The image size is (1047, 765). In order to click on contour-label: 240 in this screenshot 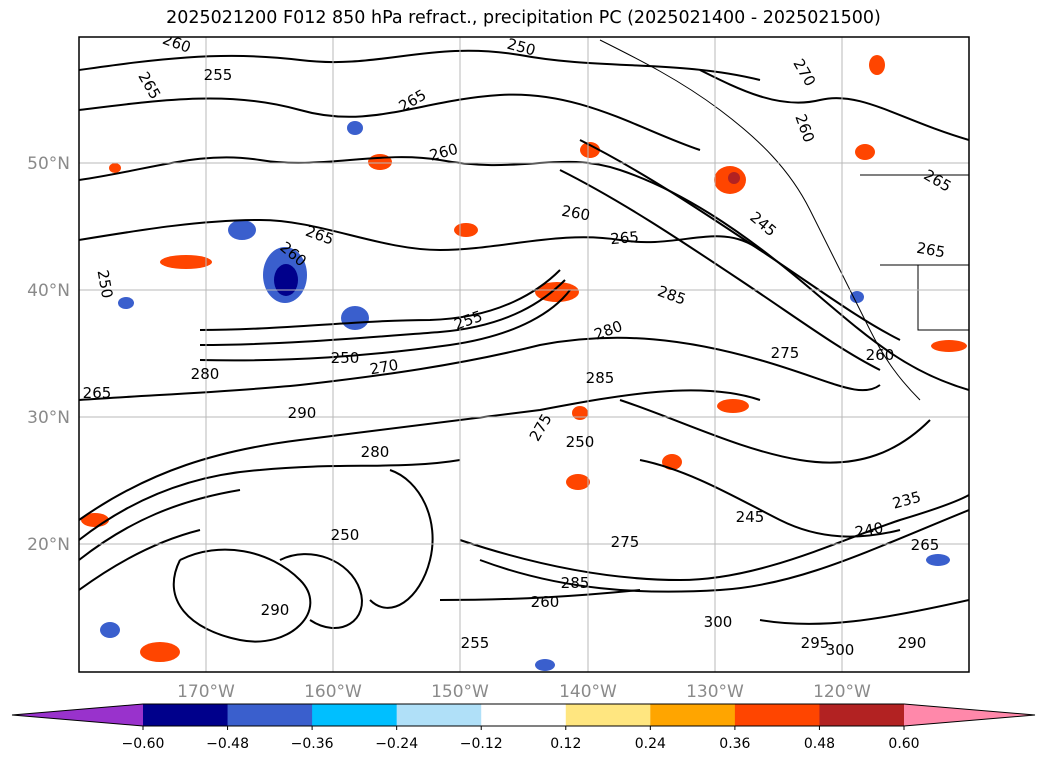, I will do `click(868, 530)`.